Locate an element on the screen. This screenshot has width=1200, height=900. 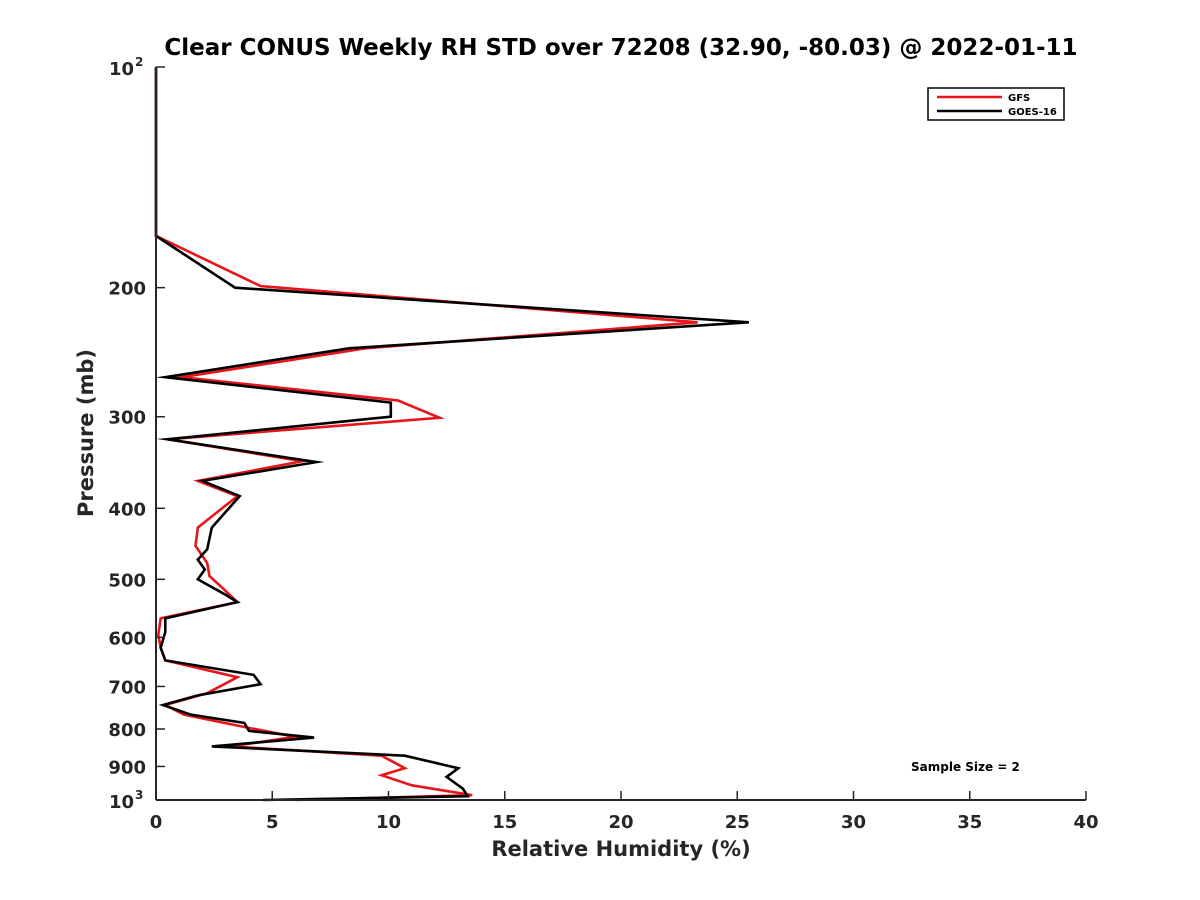
y-tick-label: 500 is located at coordinates (127, 580).